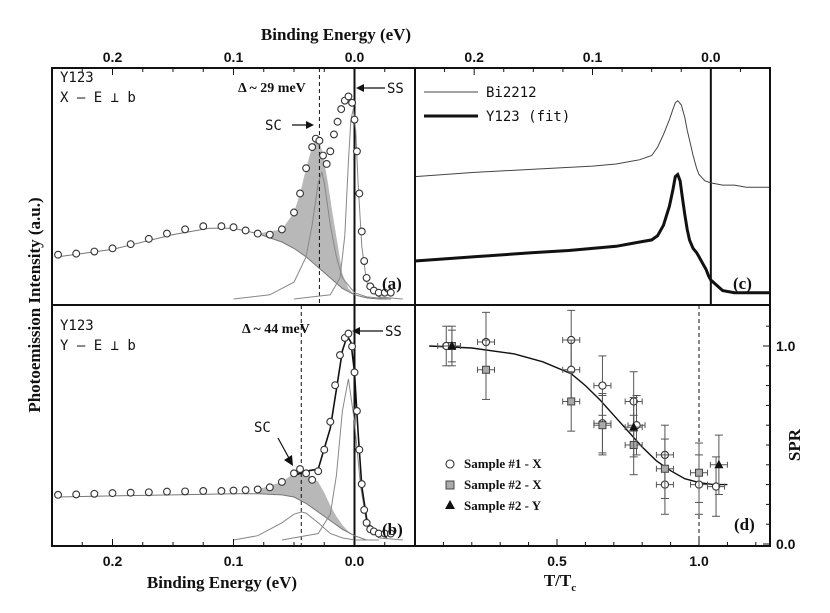 Image resolution: width=830 pixels, height=613 pixels. What do you see at coordinates (113, 561) in the screenshot?
I see `panel-b-tick-label: 0.2` at bounding box center [113, 561].